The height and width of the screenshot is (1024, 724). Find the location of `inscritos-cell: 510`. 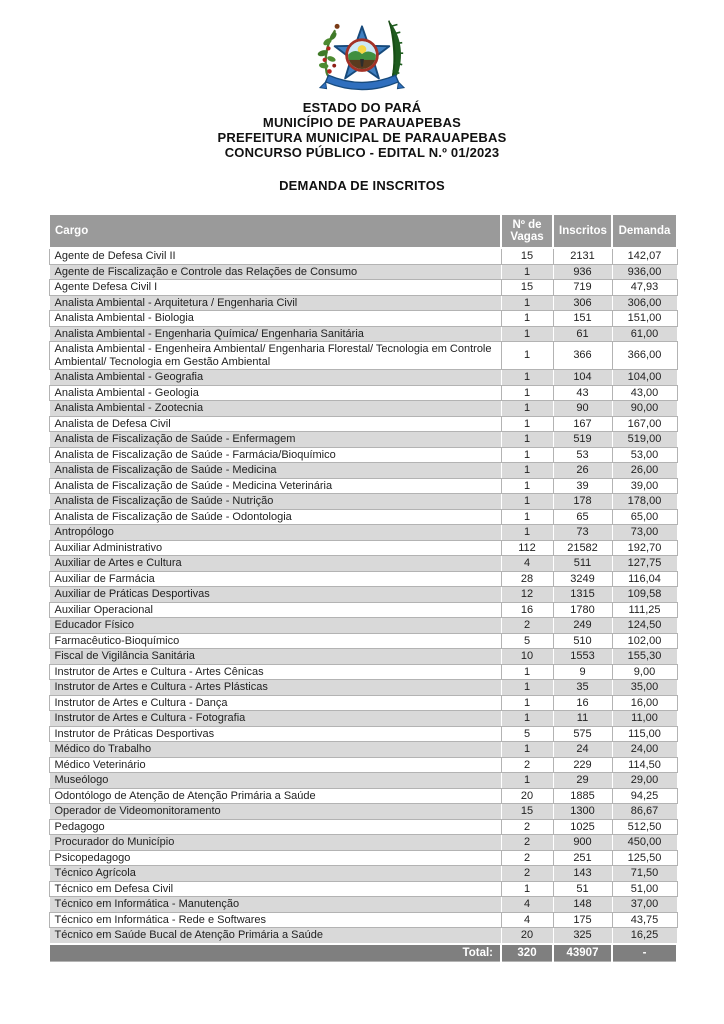

inscritos-cell: 510 is located at coordinates (582, 640).